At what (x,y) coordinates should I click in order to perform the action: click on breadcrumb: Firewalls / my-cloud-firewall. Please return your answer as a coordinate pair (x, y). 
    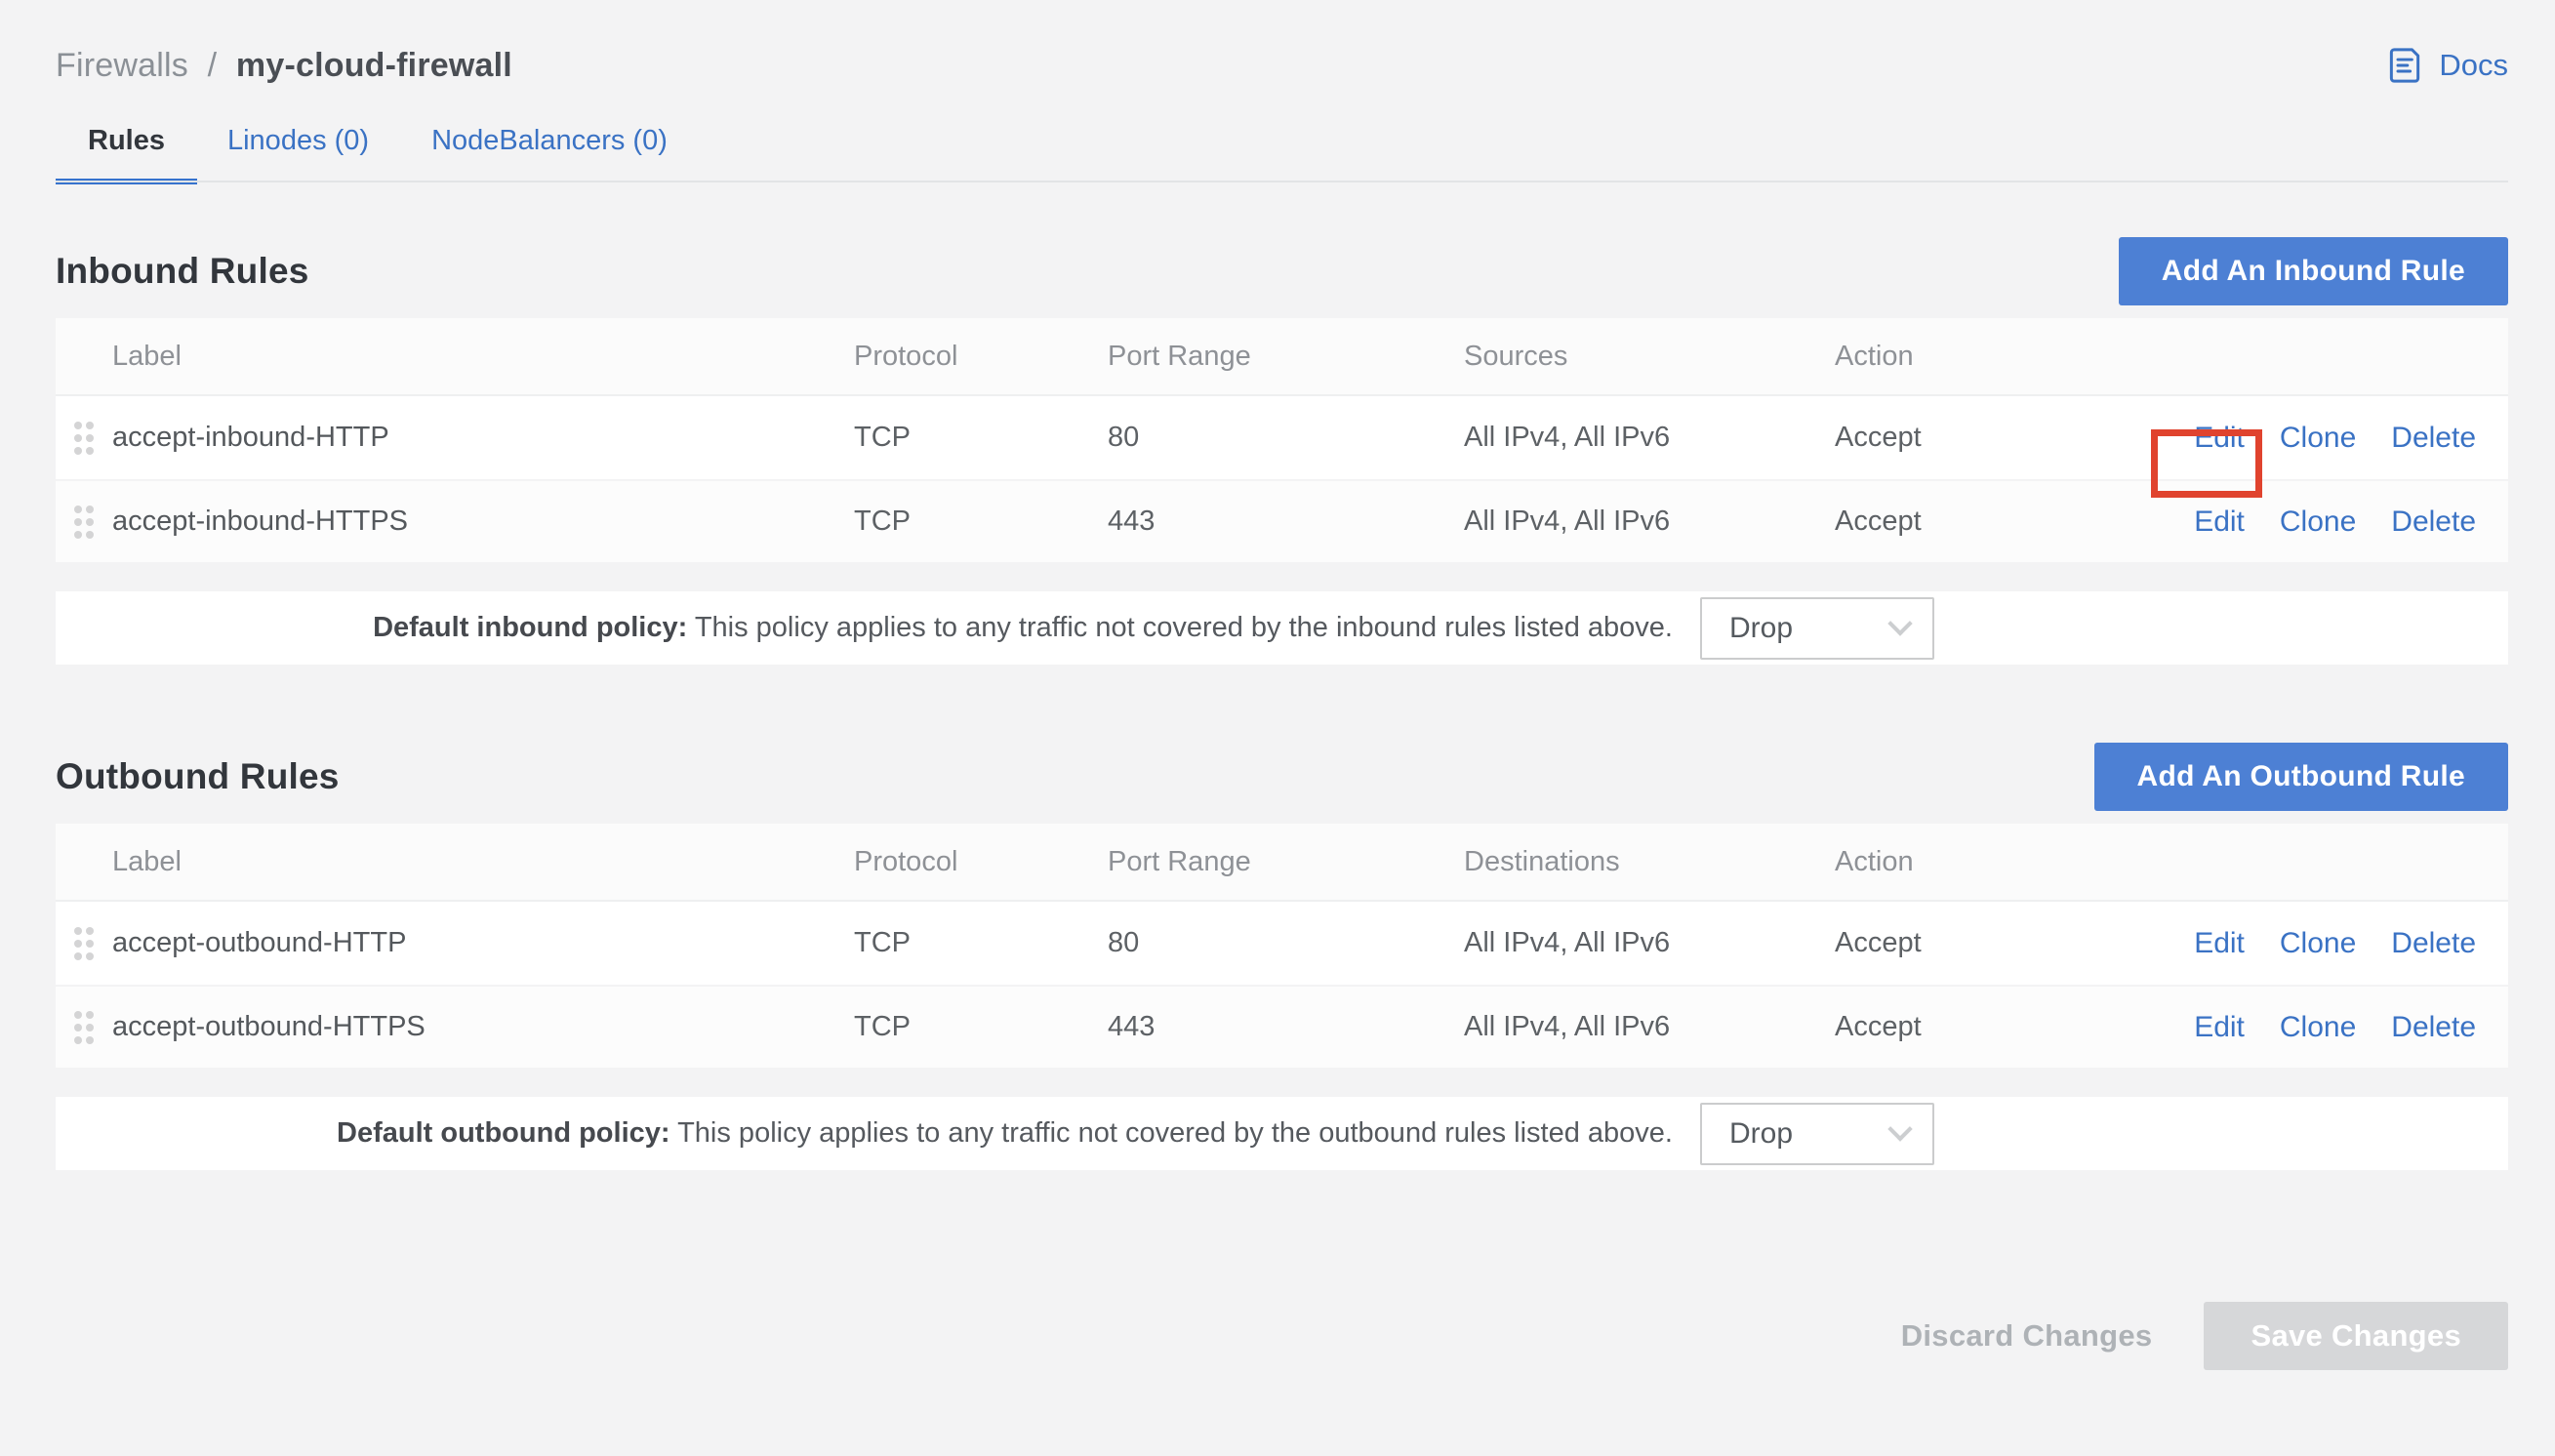
    Looking at the image, I should click on (284, 66).